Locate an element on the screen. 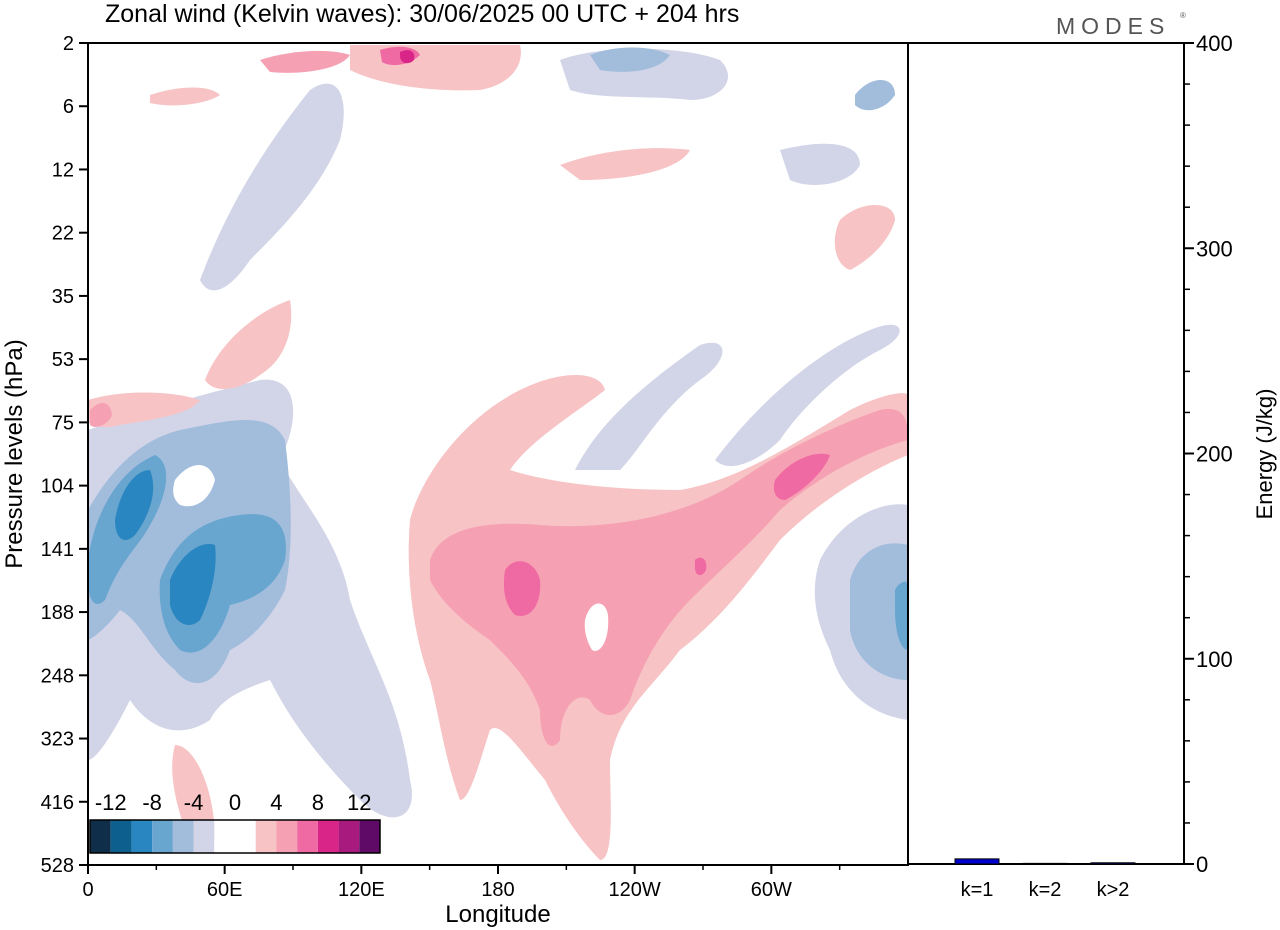 This screenshot has width=1280, height=930. energy-category-labels: k=1 k=2 k>2 is located at coordinates (1045, 890).